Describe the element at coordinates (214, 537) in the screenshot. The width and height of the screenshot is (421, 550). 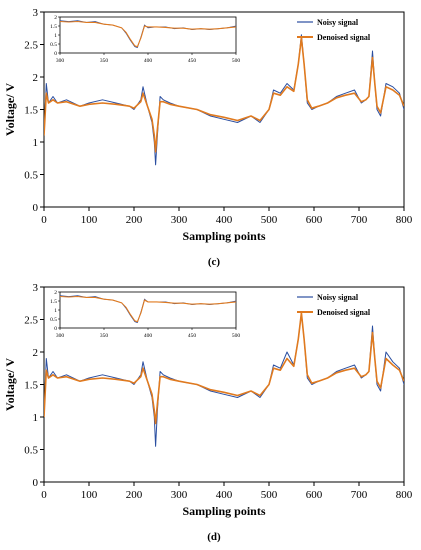
I see `panel-label: (d)` at that location.